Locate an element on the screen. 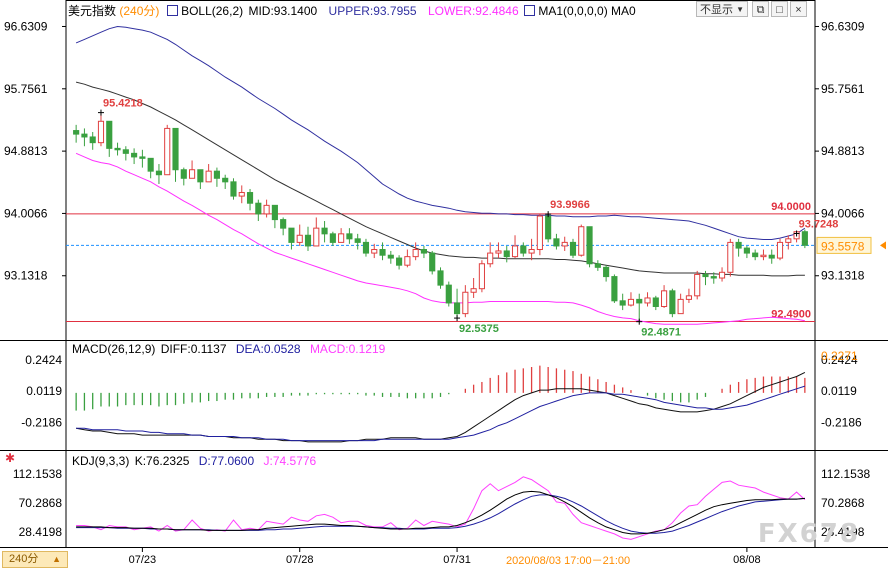  boll-icon is located at coordinates (172, 10).